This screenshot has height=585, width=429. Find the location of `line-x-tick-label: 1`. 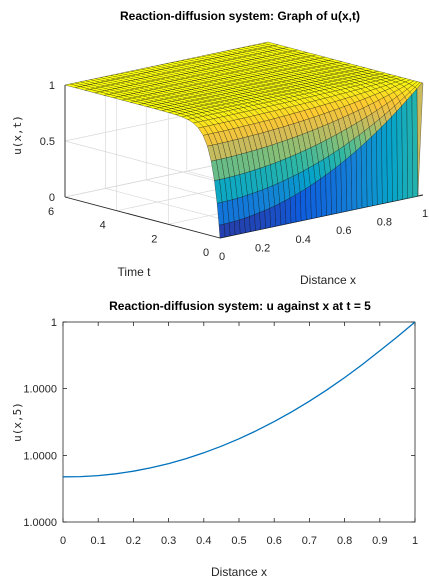

line-x-tick-label: 1 is located at coordinates (415, 541).